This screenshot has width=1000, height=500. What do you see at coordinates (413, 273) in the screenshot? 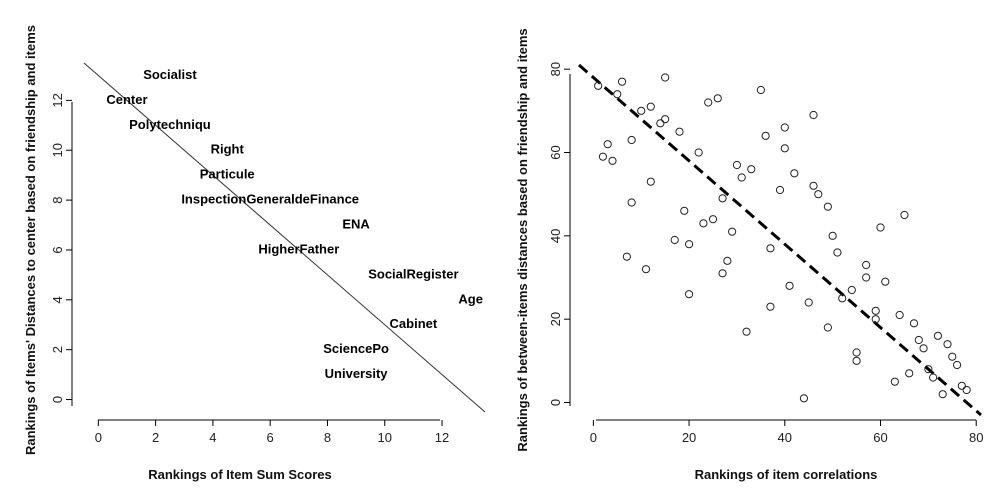
I see `item-label-socialregister: SocialRegister` at bounding box center [413, 273].